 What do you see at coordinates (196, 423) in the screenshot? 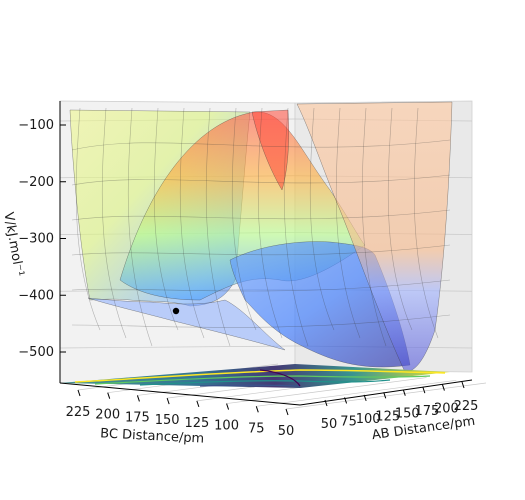
I see `y-tick-label: 125` at bounding box center [196, 423].